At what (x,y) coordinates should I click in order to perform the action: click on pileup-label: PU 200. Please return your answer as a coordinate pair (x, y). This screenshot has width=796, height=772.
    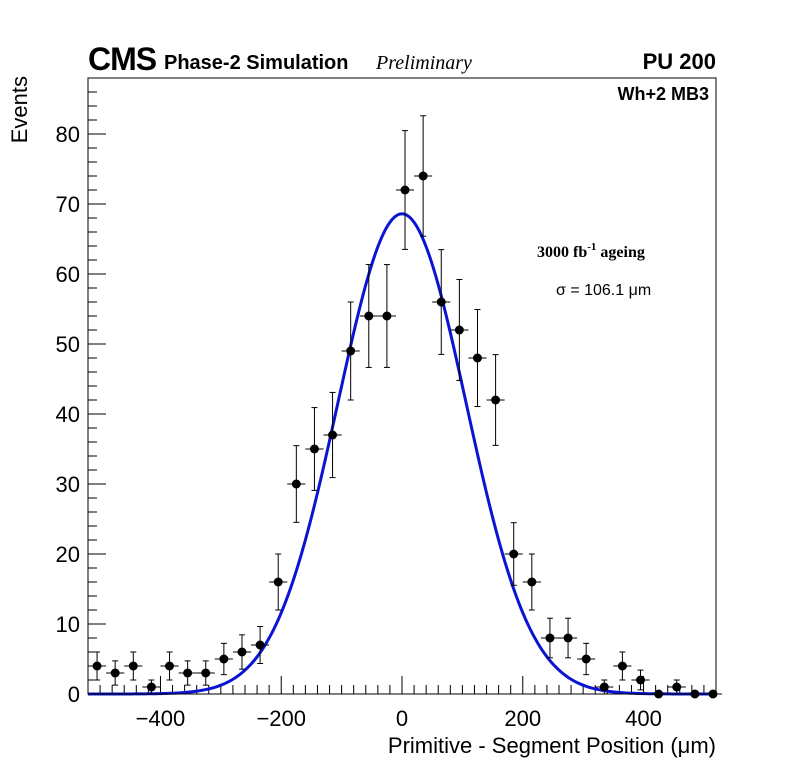
    Looking at the image, I should click on (679, 61).